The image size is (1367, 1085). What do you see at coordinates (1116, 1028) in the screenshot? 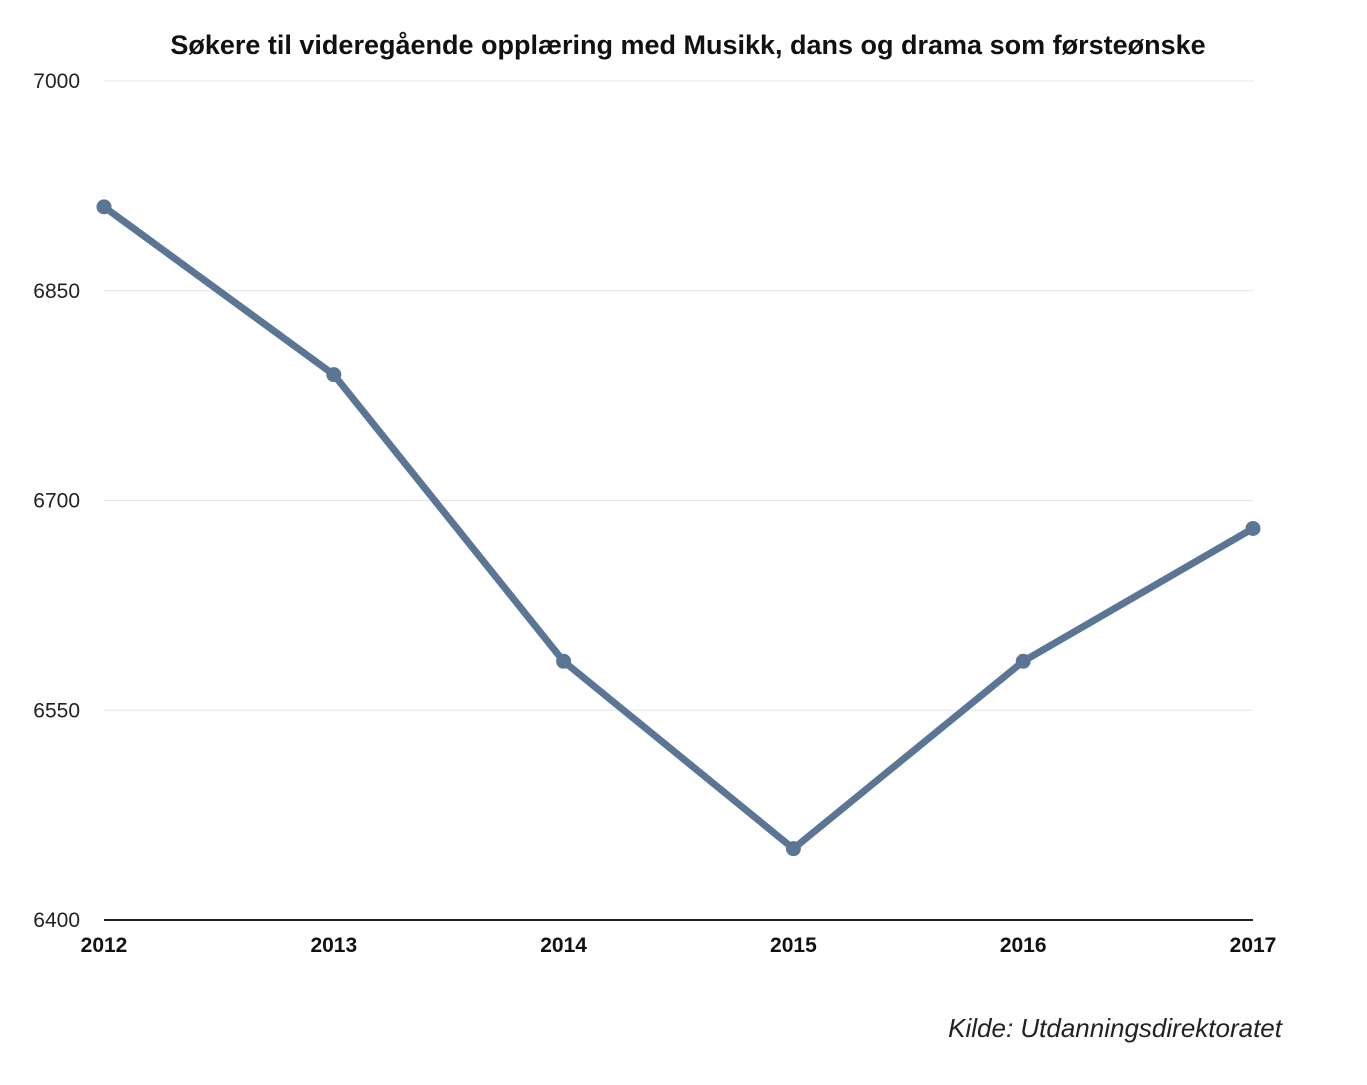
I see `source-note: Kilde: Utdanningsdirektoratet` at bounding box center [1116, 1028].